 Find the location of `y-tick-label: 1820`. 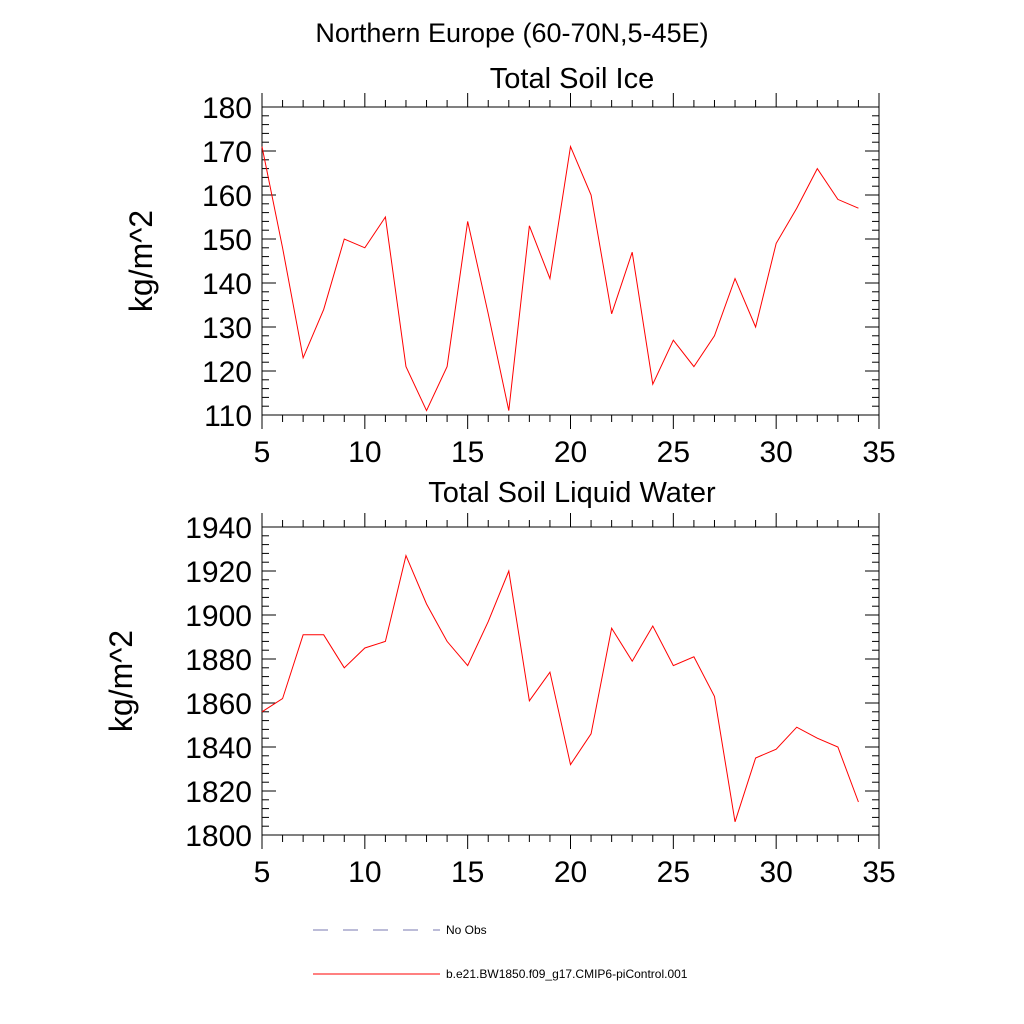

y-tick-label: 1820 is located at coordinates (218, 792).